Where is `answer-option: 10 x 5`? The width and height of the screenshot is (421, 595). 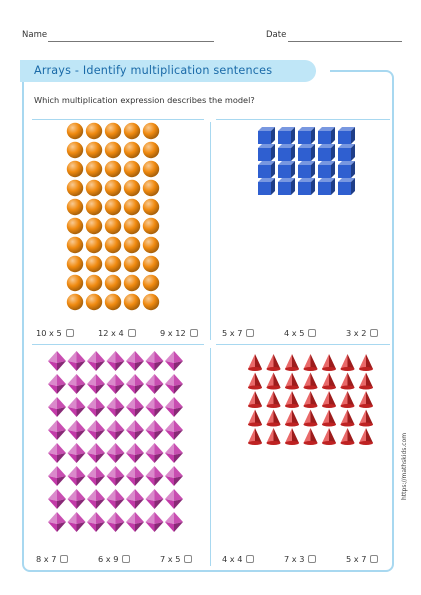
answer-option: 10 x 5 is located at coordinates (55, 333).